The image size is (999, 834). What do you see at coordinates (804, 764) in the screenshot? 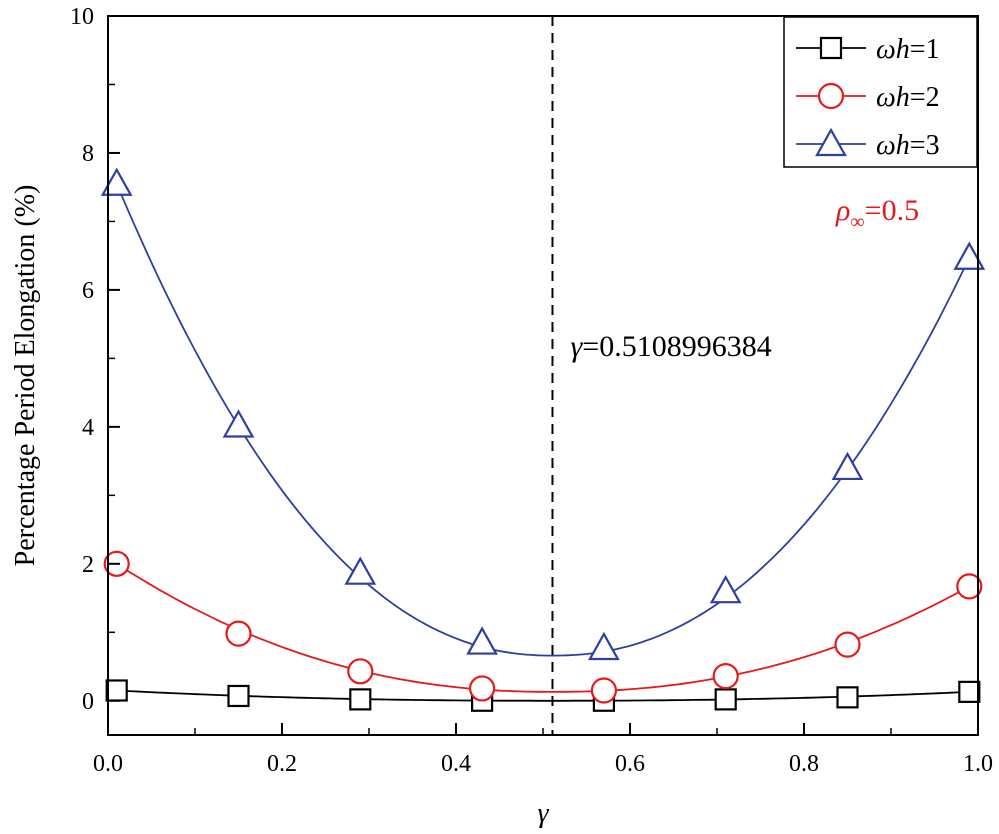
I see `x-tick-label: 0.8` at bounding box center [804, 764].